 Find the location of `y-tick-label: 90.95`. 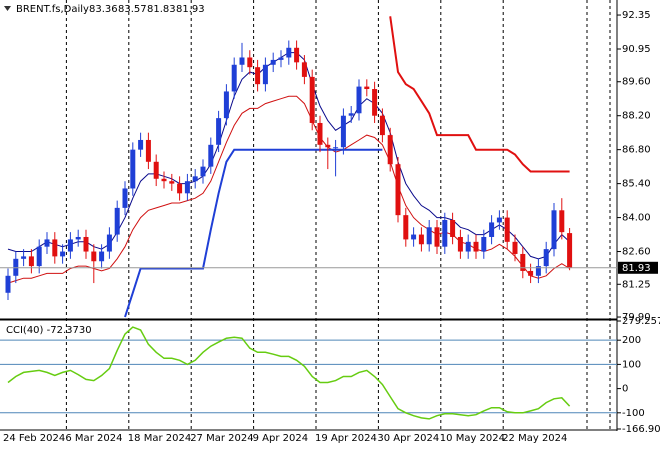

y-tick-label: 90.95 is located at coordinates (636, 49).